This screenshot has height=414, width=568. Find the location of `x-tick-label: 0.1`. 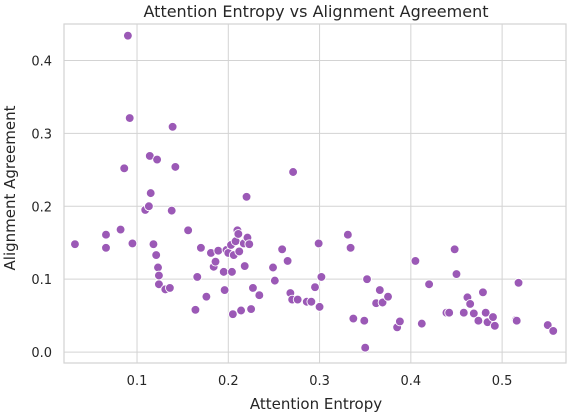

x-tick-label: 0.1 is located at coordinates (137, 381).